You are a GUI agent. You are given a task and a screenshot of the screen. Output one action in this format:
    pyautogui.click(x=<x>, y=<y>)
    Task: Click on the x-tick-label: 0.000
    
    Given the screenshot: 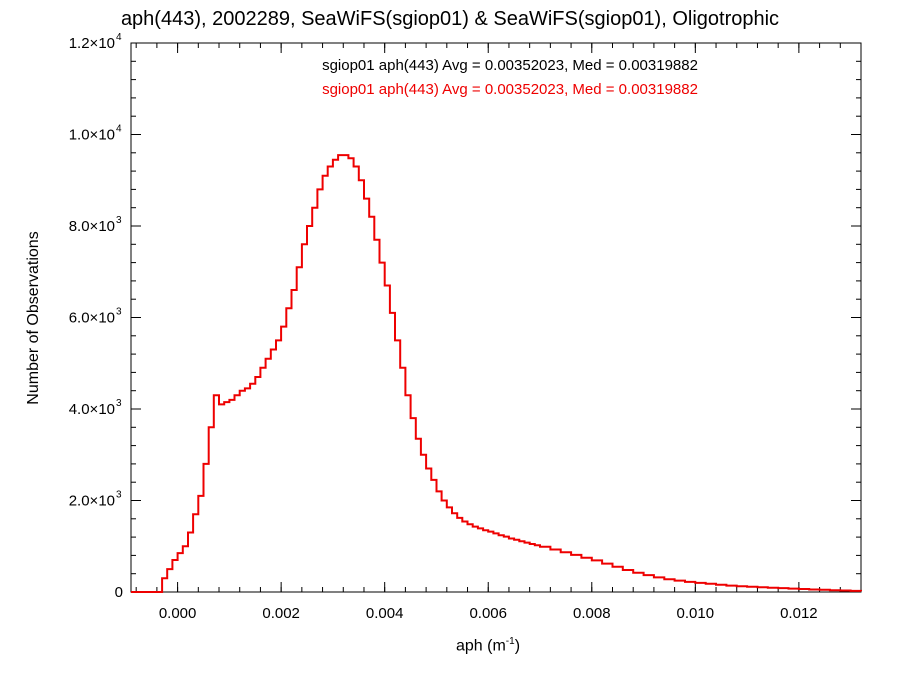 What is the action you would take?
    pyautogui.click(x=178, y=613)
    